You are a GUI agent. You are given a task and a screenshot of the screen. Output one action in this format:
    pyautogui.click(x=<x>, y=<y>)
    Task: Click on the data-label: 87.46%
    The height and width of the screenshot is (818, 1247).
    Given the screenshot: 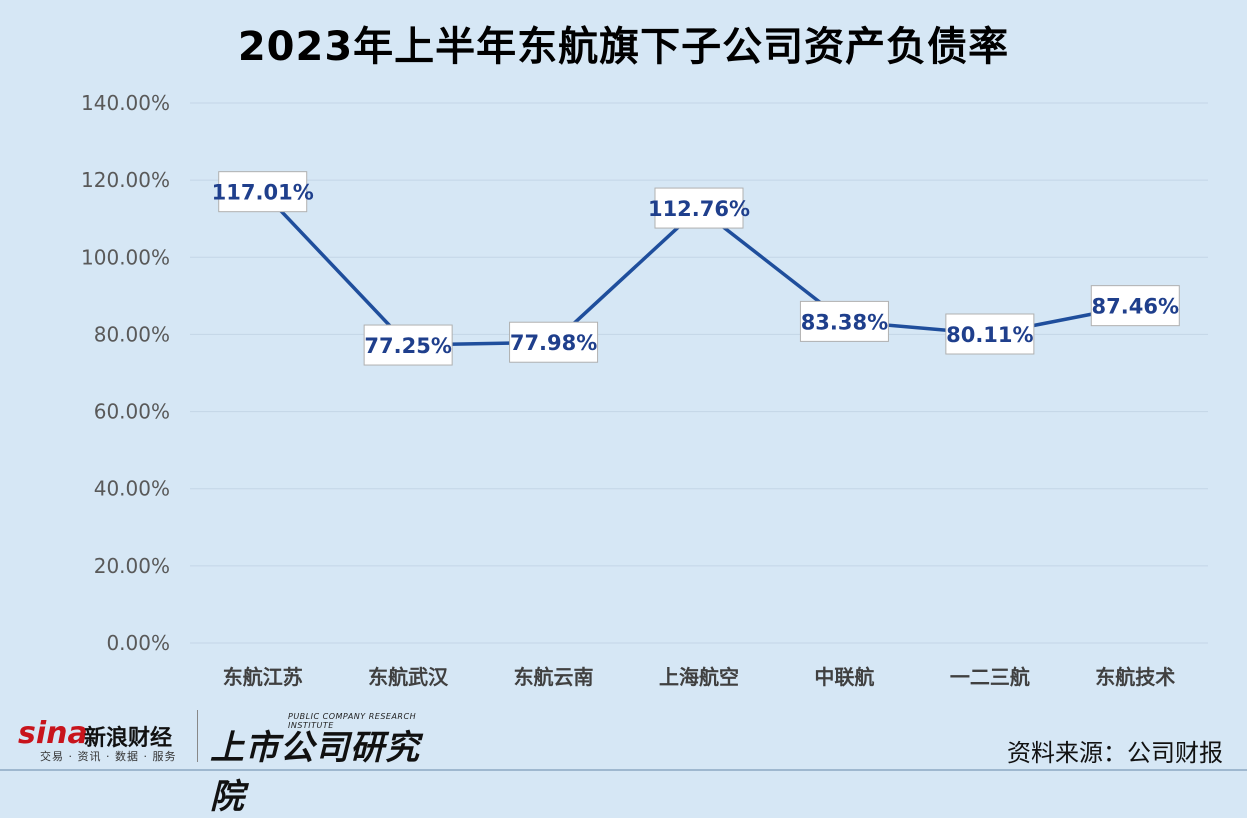 What is the action you would take?
    pyautogui.click(x=1135, y=306)
    